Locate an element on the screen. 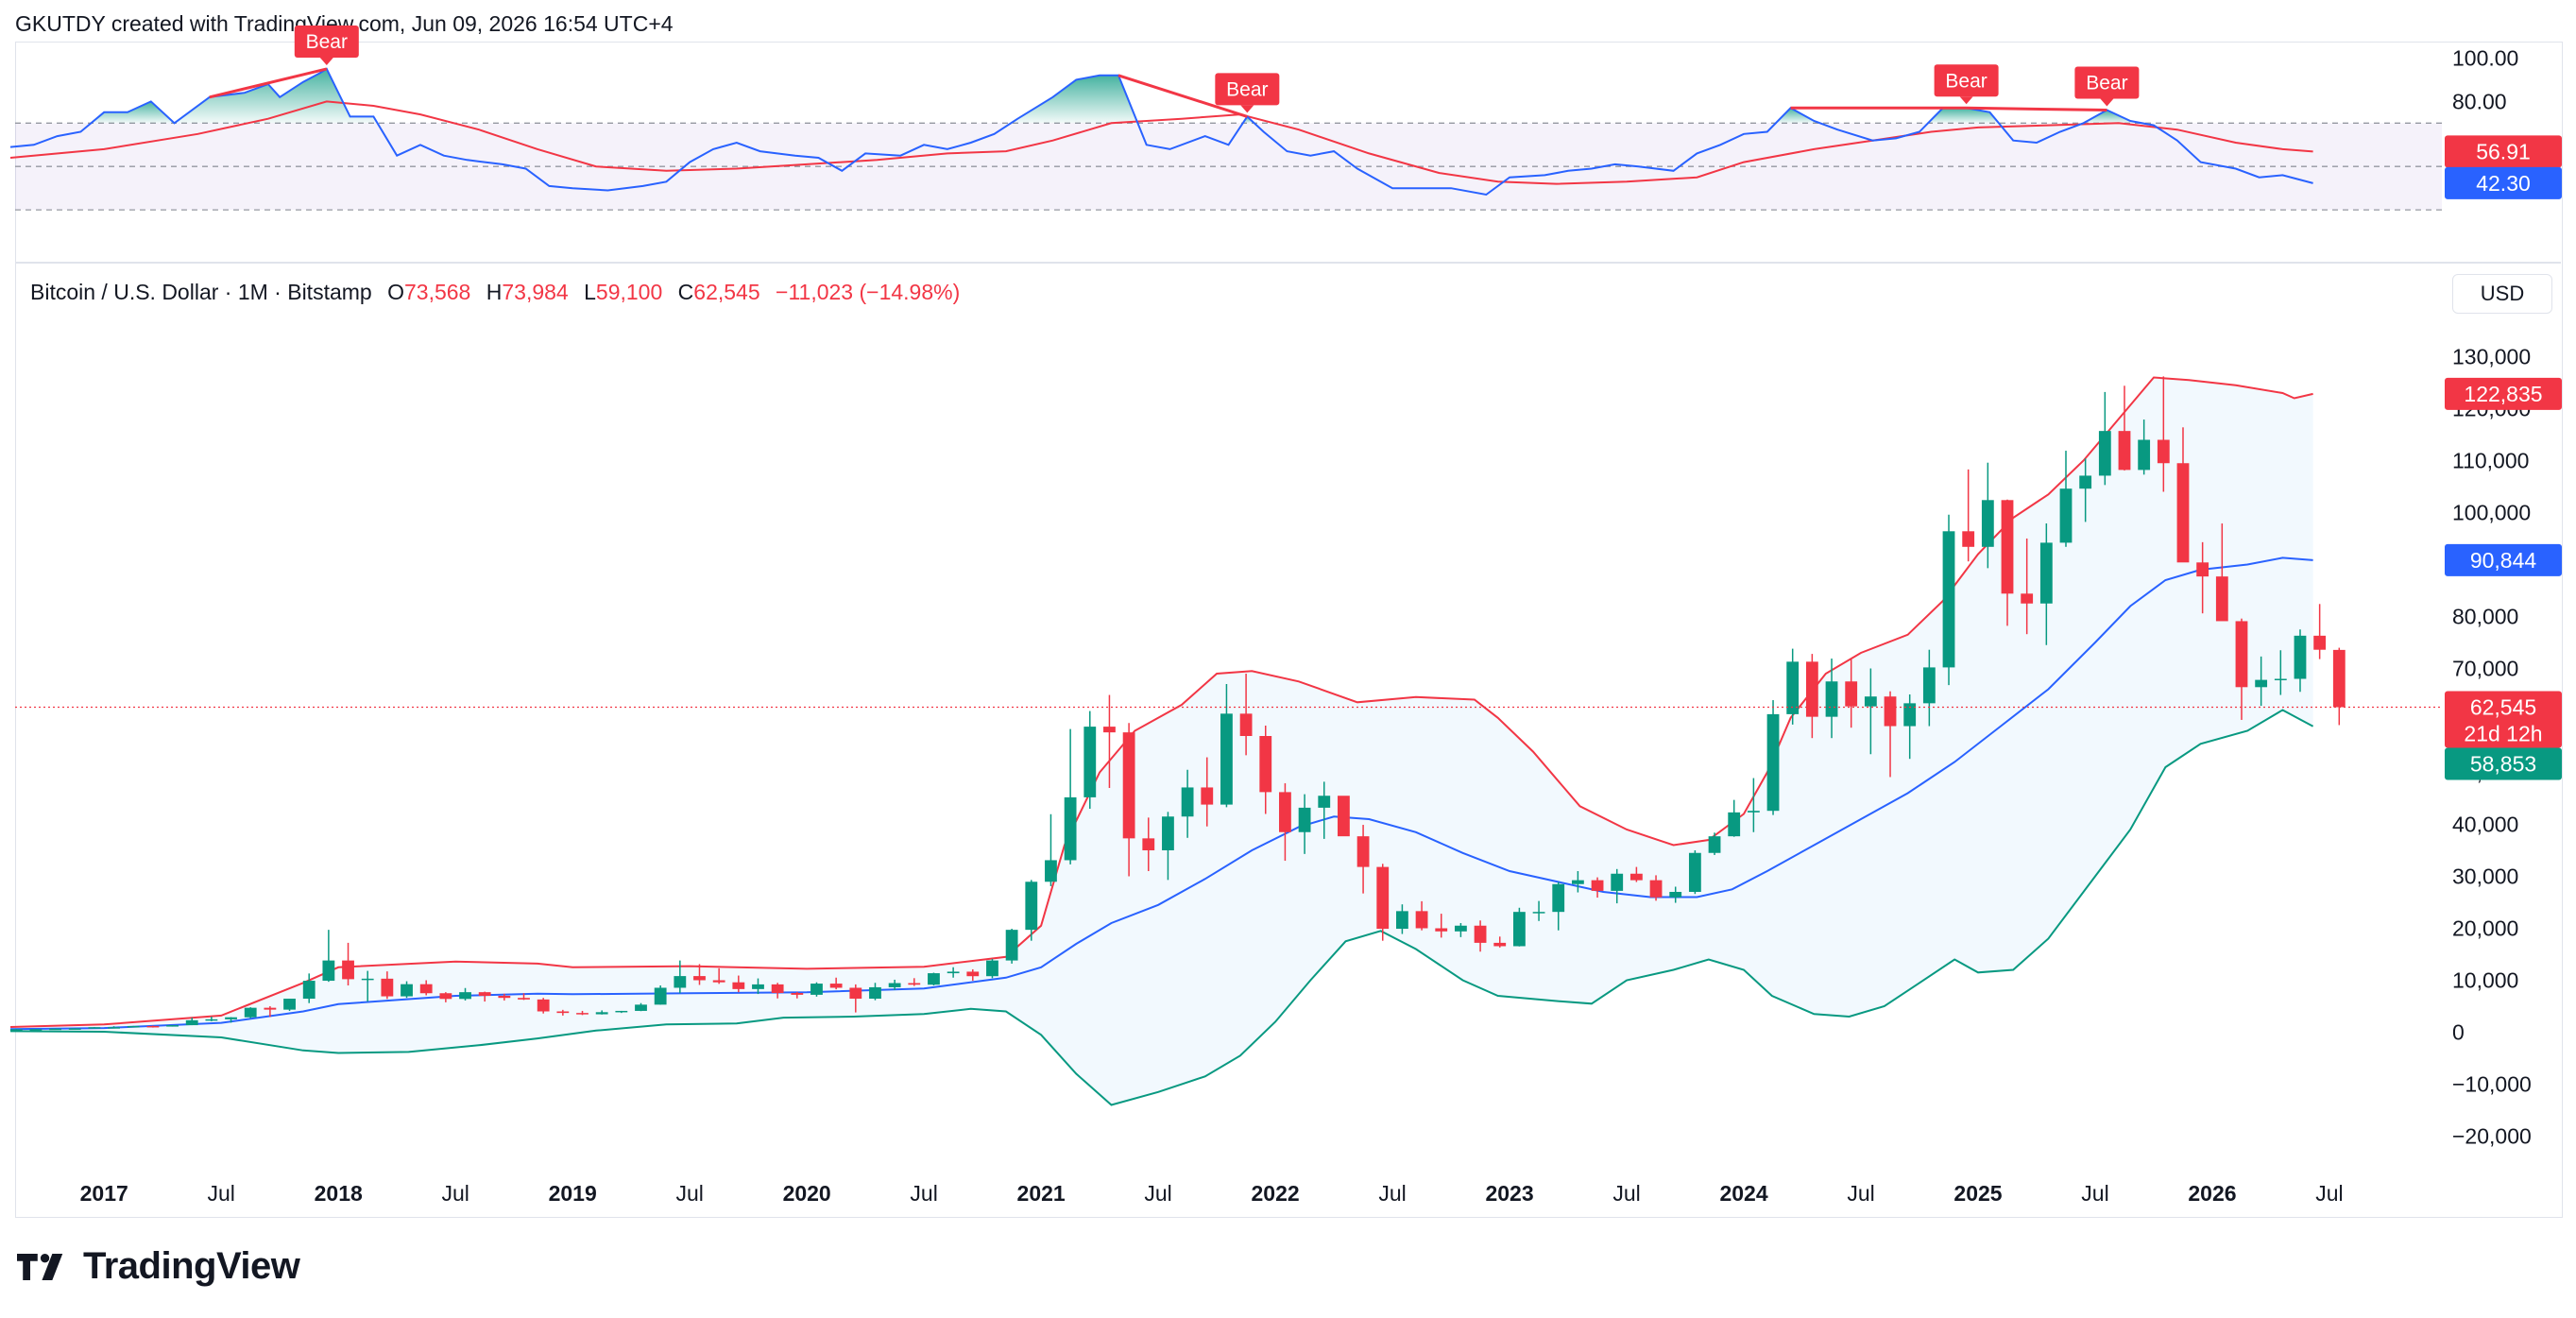 The height and width of the screenshot is (1318, 2576). time-axis-label: 2019 is located at coordinates (573, 1193).